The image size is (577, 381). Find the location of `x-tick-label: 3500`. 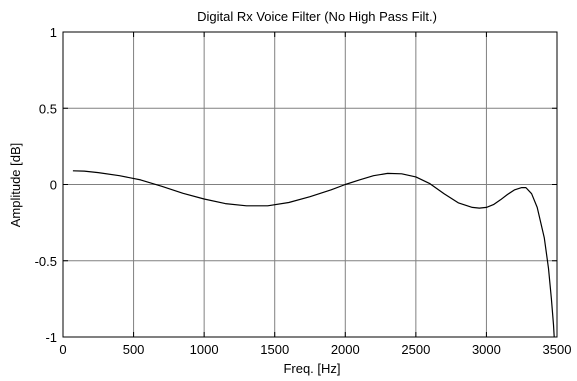

x-tick-label: 3500 is located at coordinates (557, 349).